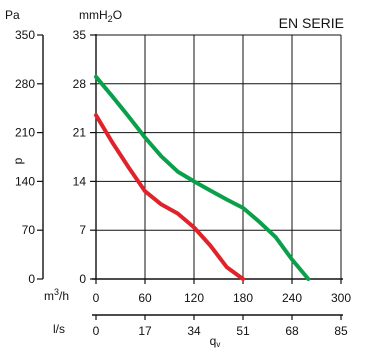  What do you see at coordinates (59, 329) in the screenshot?
I see `ls-unit-label: l/s` at bounding box center [59, 329].